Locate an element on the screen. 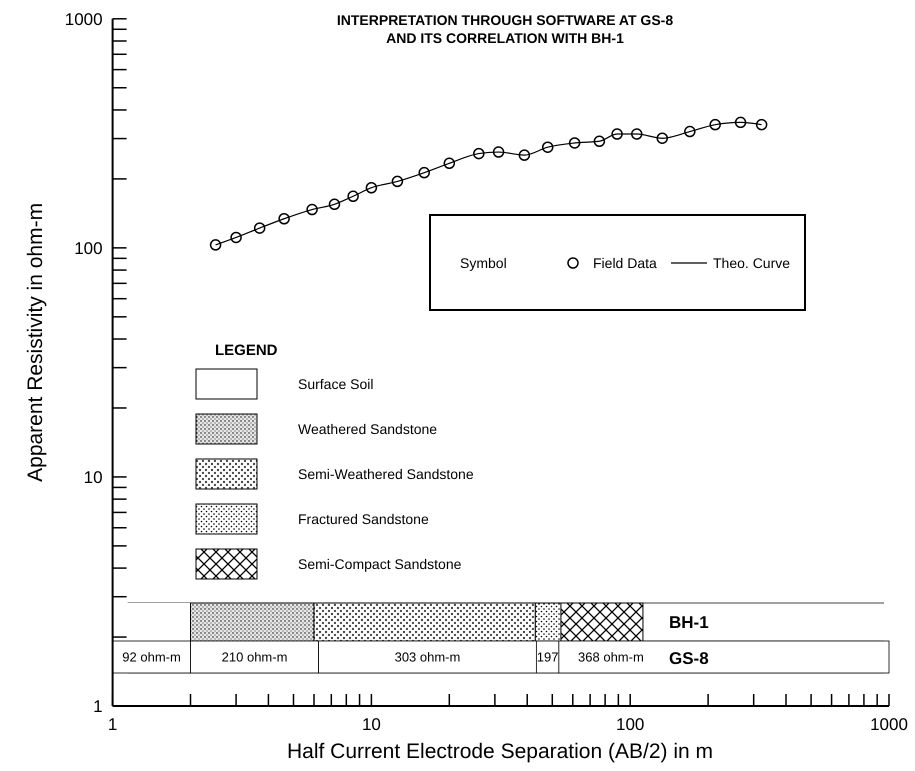 The image size is (915, 771). y-tick-label: 1 is located at coordinates (98, 706).